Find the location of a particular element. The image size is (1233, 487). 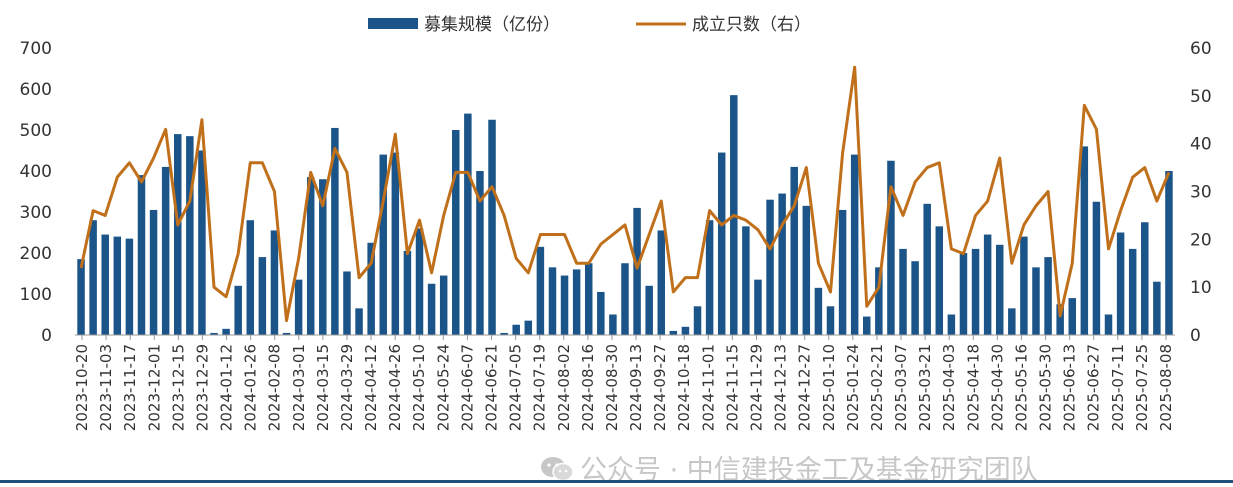

right-y-tick-label: 20 is located at coordinates (1201, 240).